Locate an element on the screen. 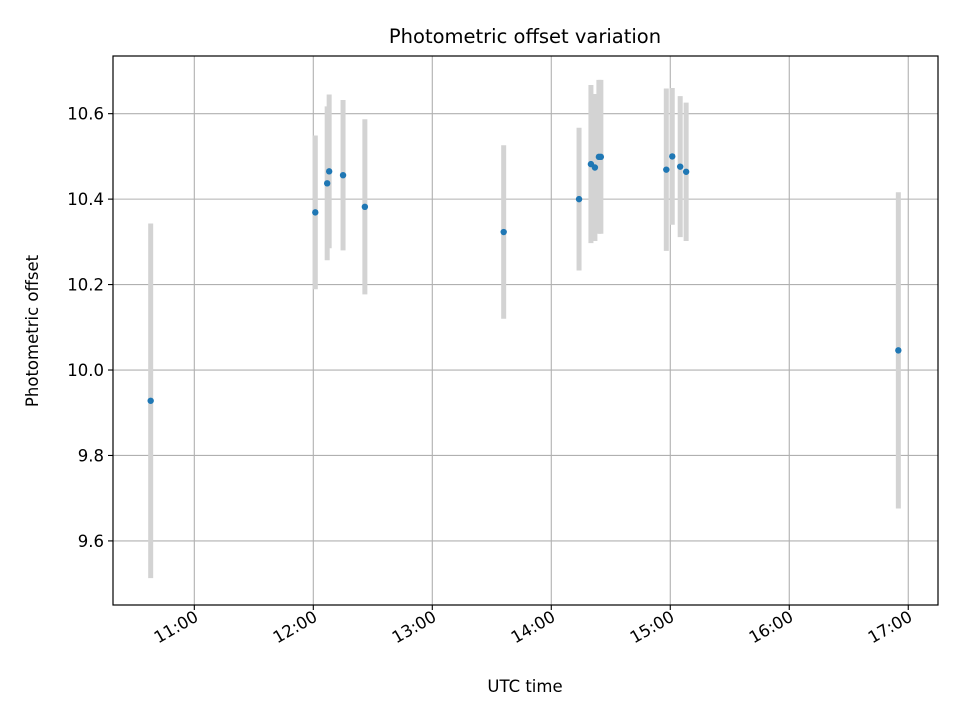  y-tick-label: 10.4 is located at coordinates (85, 199).